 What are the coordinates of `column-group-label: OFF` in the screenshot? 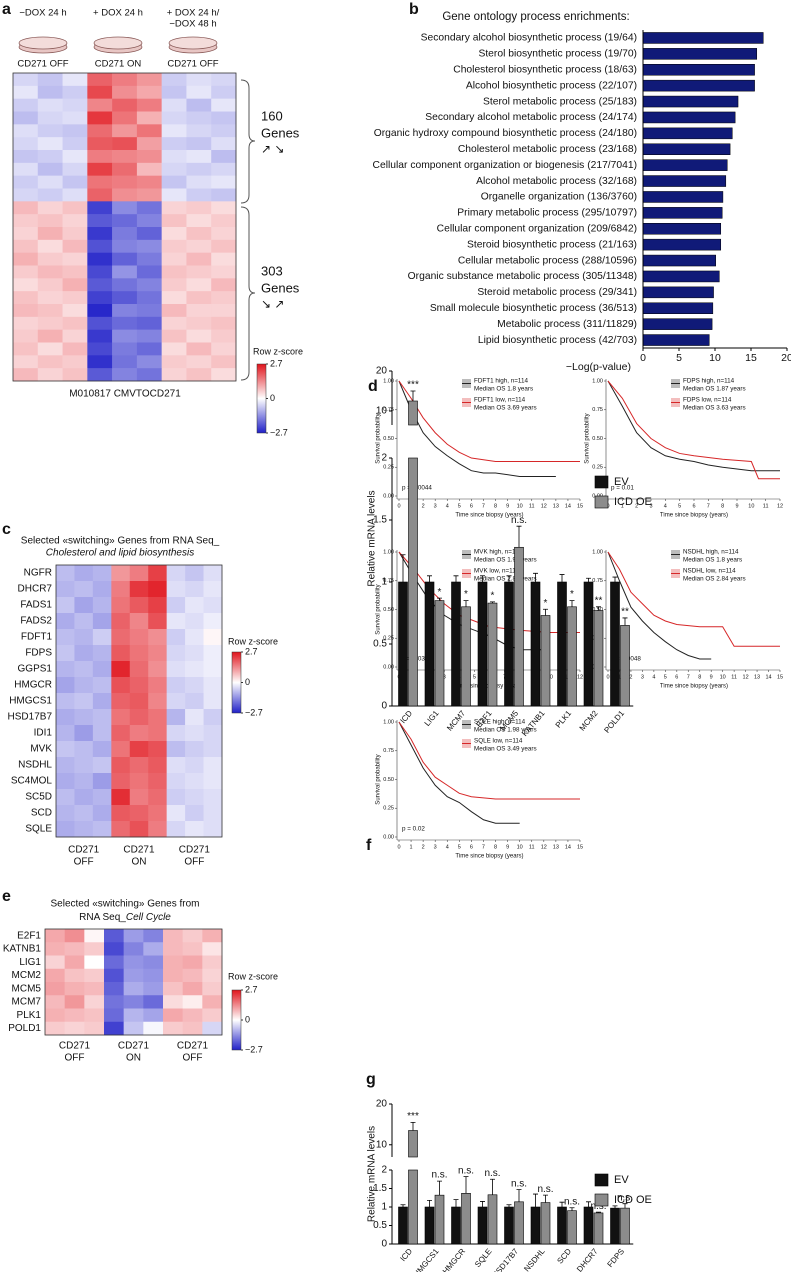 It's located at (194, 862).